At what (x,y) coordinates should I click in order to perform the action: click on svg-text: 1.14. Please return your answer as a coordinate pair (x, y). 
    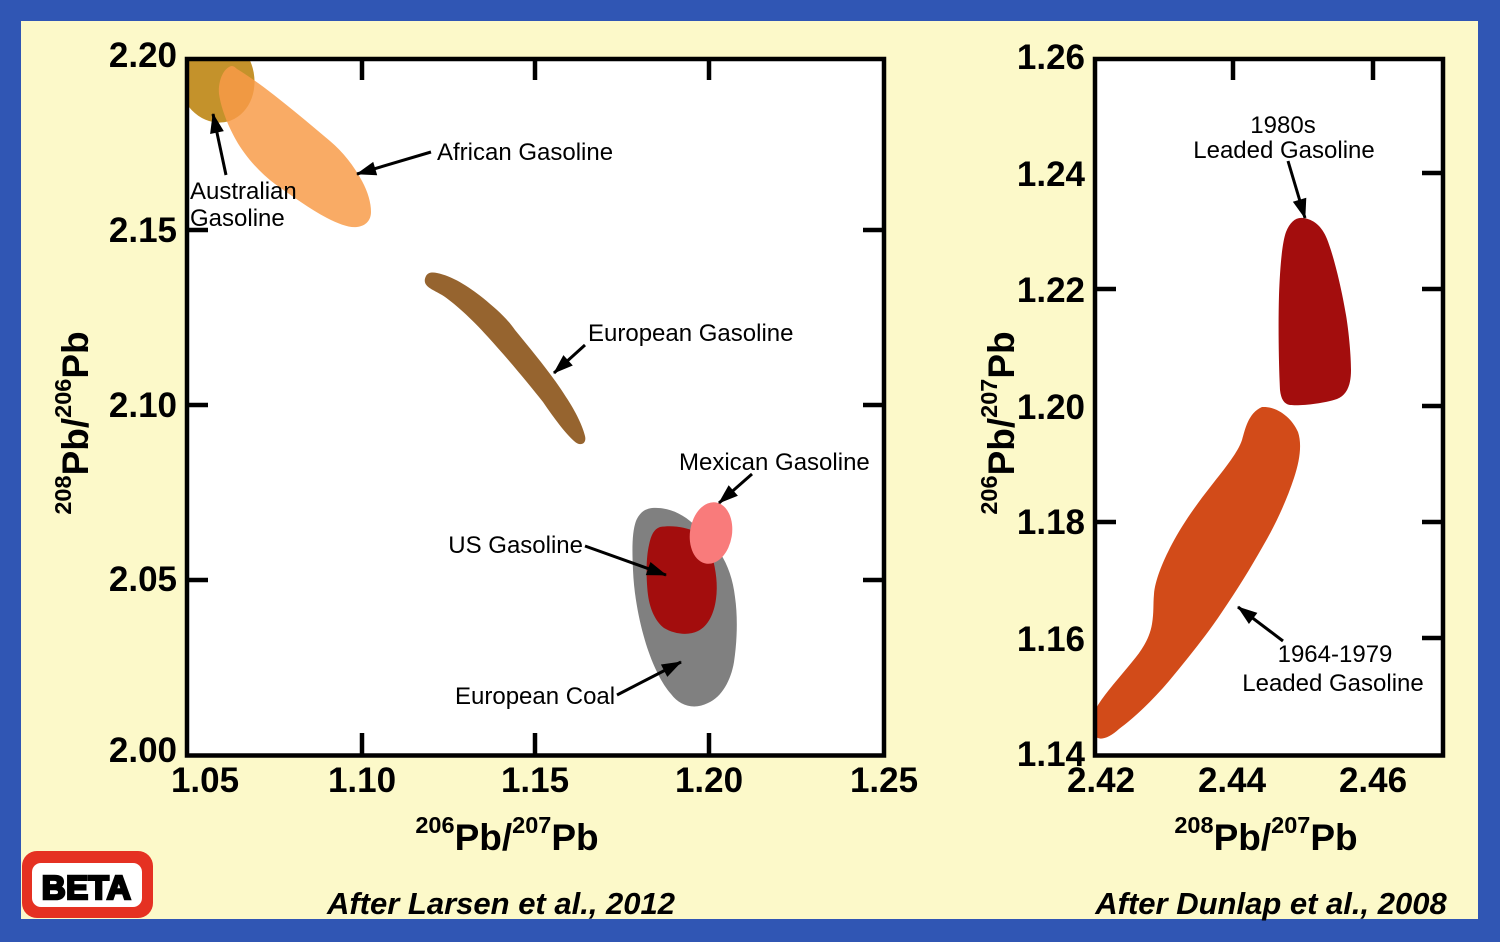
    Looking at the image, I should click on (1051, 754).